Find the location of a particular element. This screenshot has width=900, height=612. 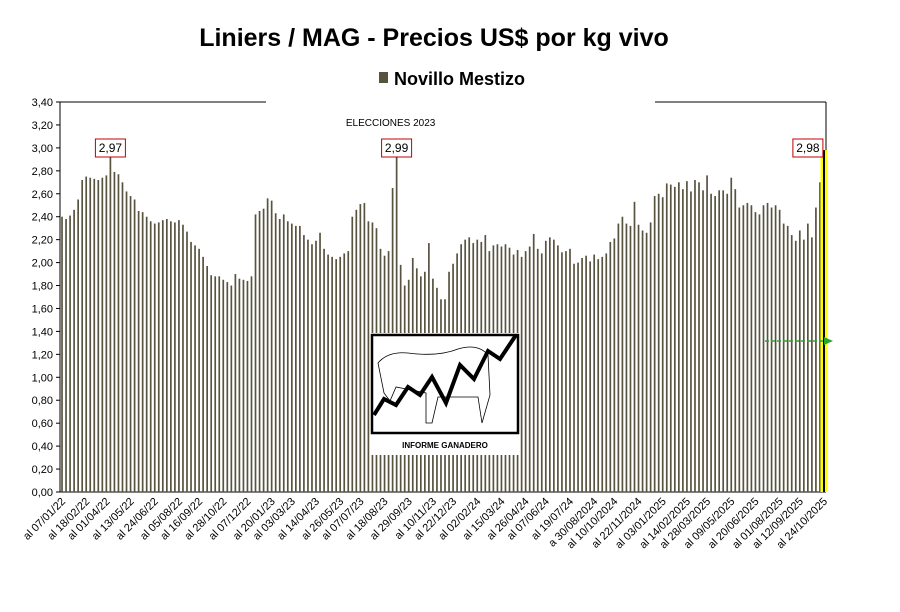

y-tick-label: 1,60 is located at coordinates (42, 309).